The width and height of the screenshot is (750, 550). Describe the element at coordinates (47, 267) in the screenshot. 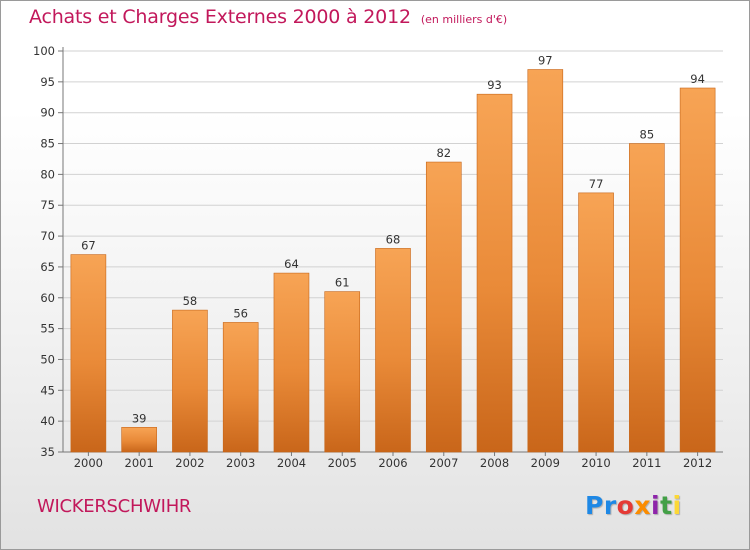

I see `y-tick-label: 65` at that location.